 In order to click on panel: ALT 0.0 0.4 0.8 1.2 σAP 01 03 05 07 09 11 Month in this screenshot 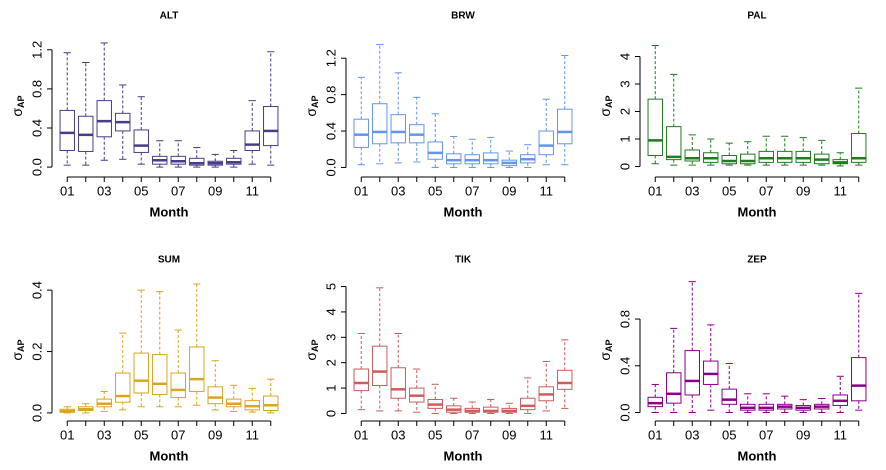, I will do `click(144, 115)`.